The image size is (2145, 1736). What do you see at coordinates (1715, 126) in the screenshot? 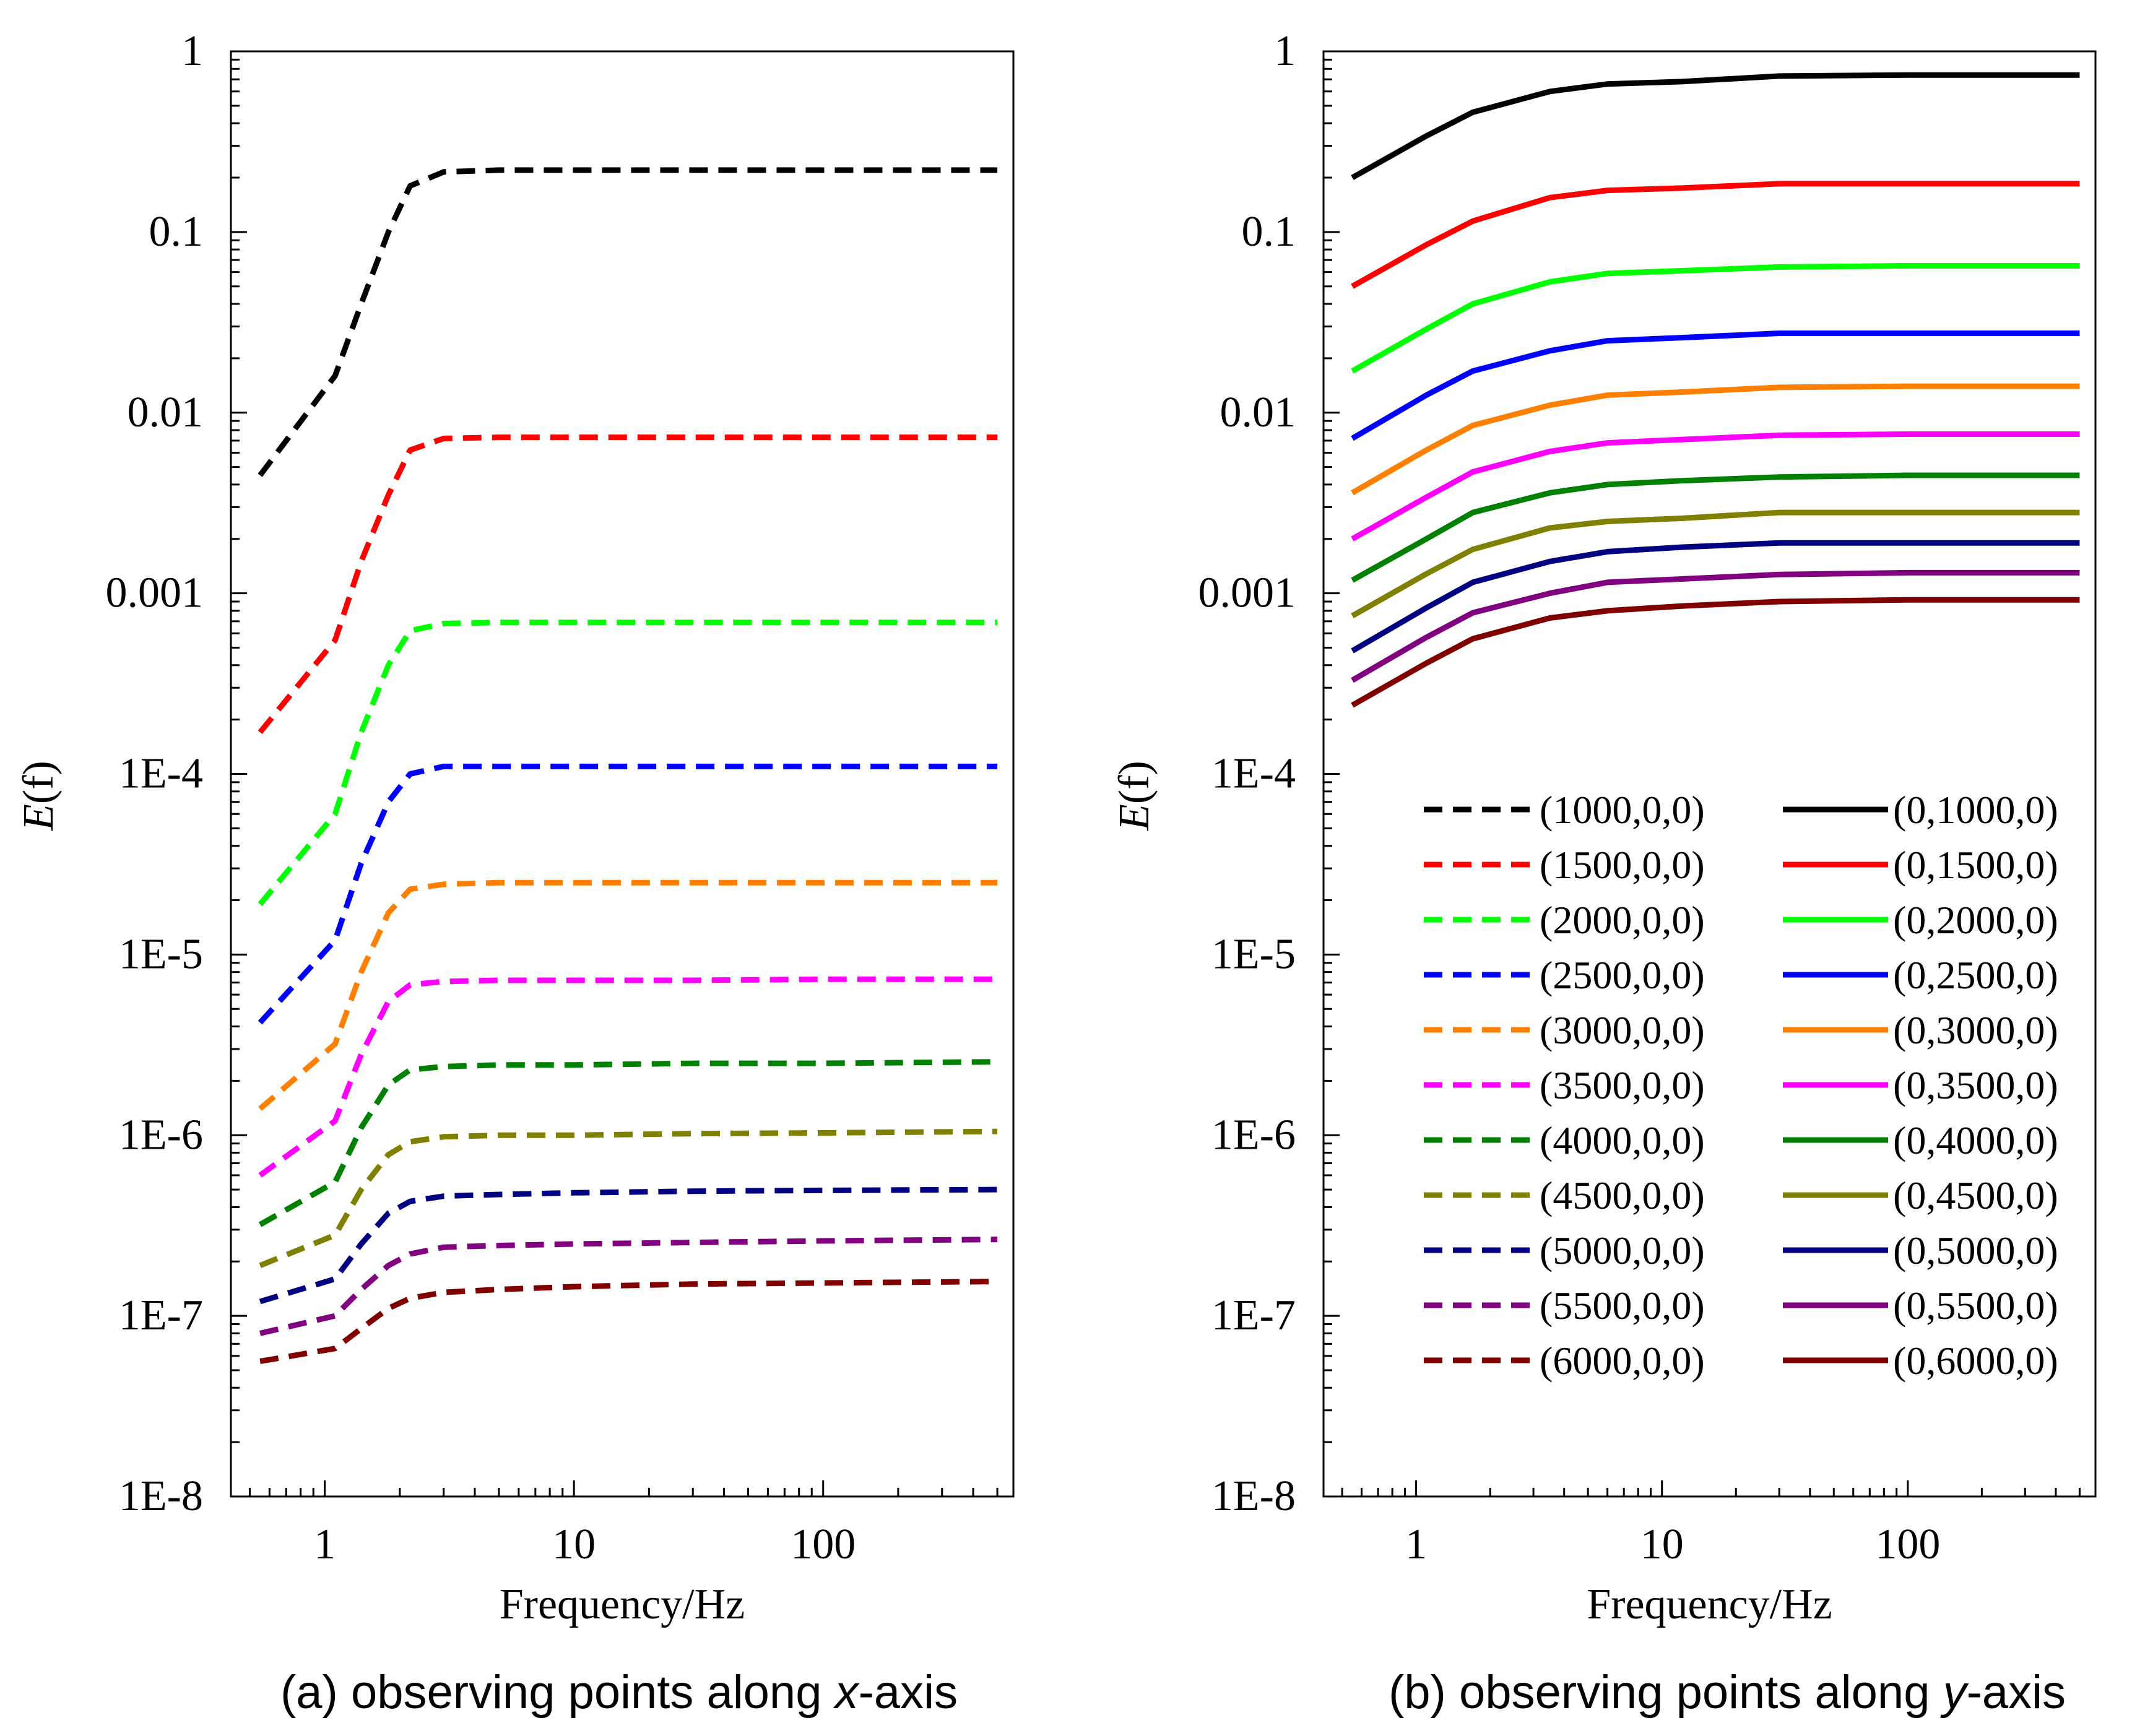
I see `series-line-(0,1000,0)` at bounding box center [1715, 126].